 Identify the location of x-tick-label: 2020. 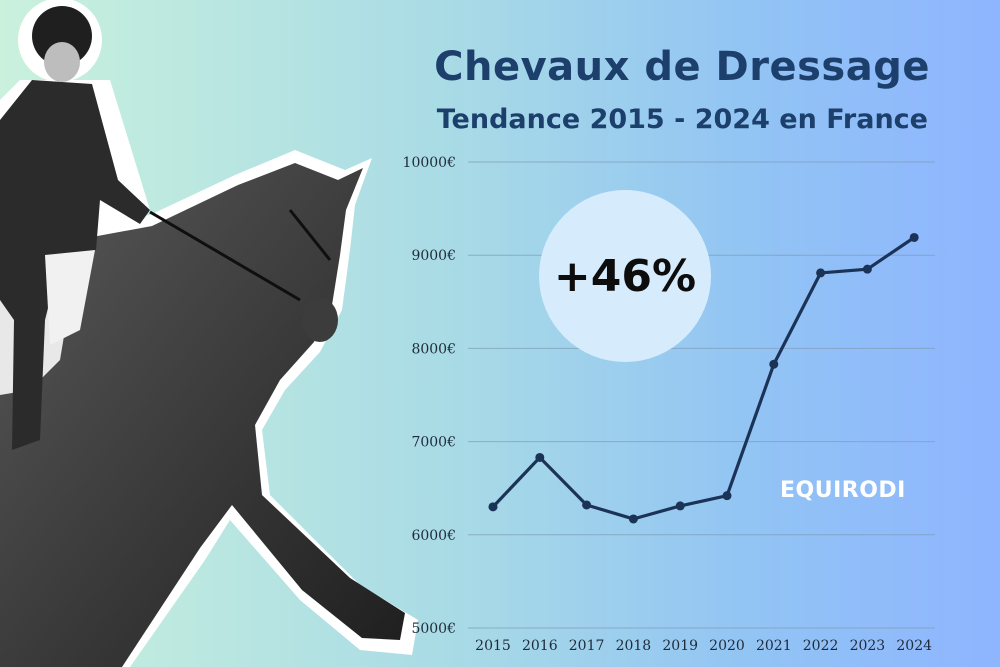
(727, 646).